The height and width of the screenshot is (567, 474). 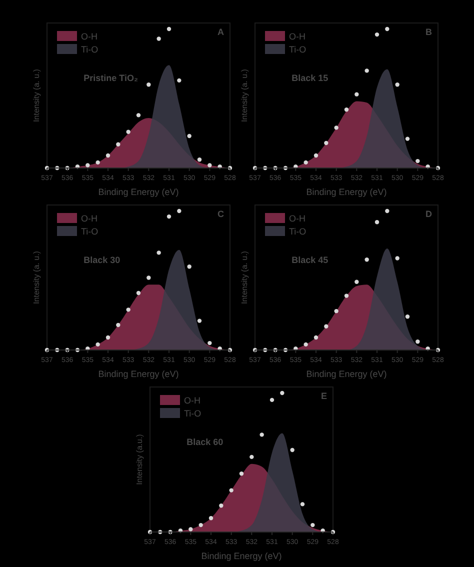 I want to click on annotation: Pristine TiO₂, so click(x=111, y=78).